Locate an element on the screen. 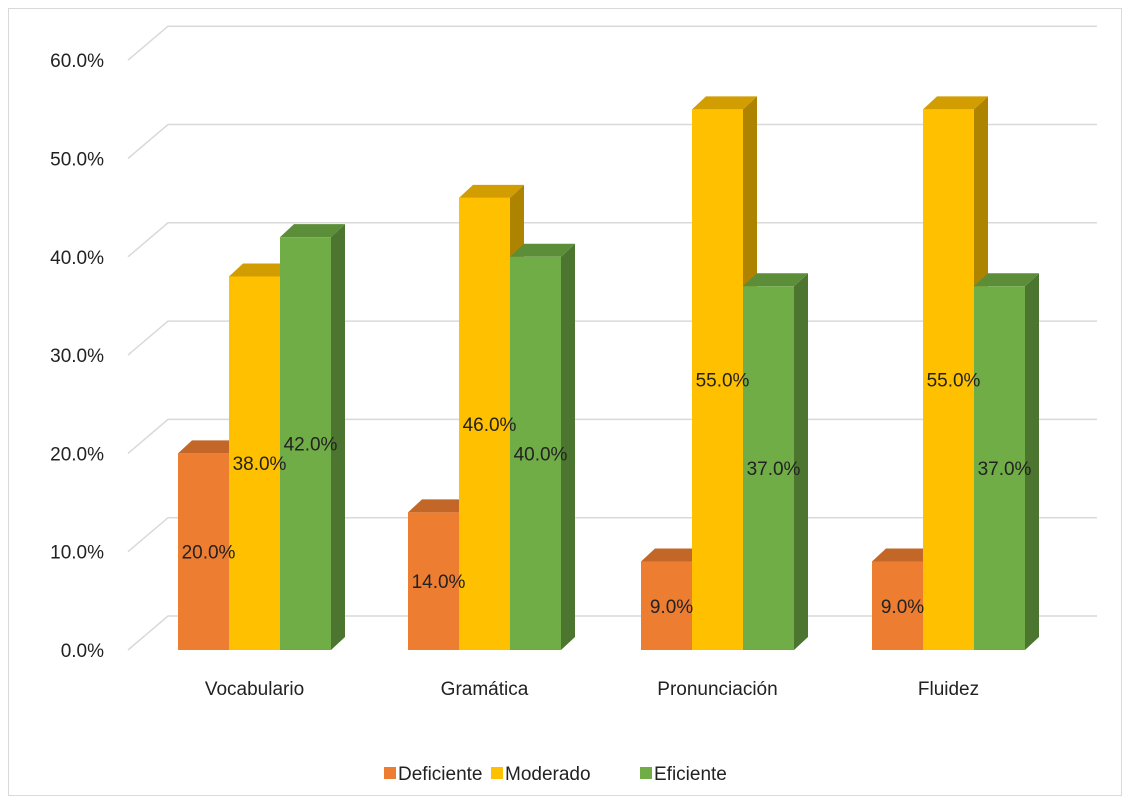 This screenshot has width=1132, height=805. x-tick-label: Gramática is located at coordinates (485, 689).